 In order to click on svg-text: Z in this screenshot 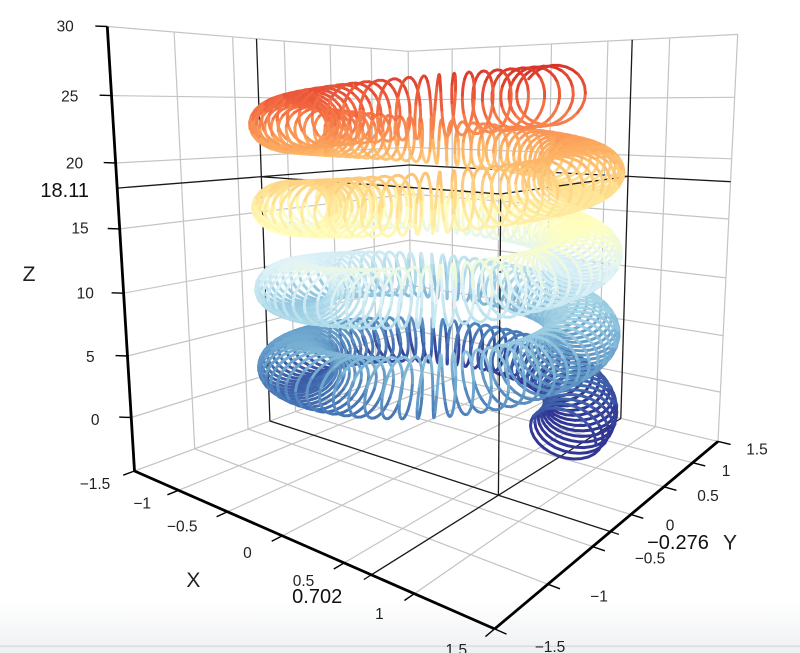, I will do `click(29, 274)`.